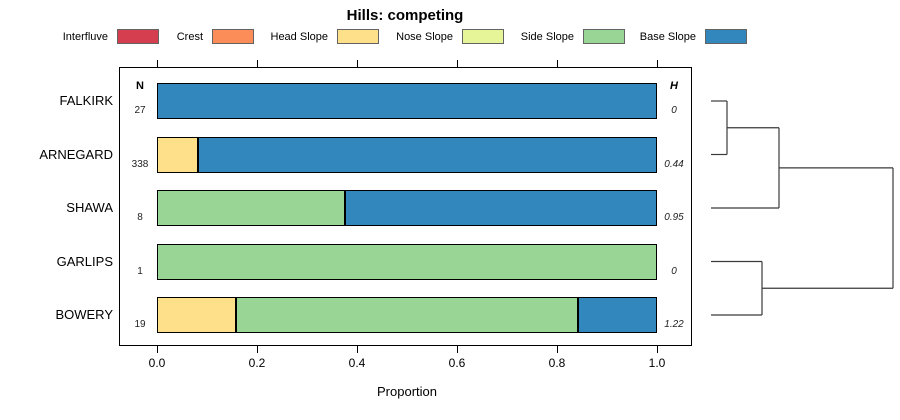 This screenshot has width=900, height=420. I want to click on x-axis-title: Proportion, so click(407, 391).